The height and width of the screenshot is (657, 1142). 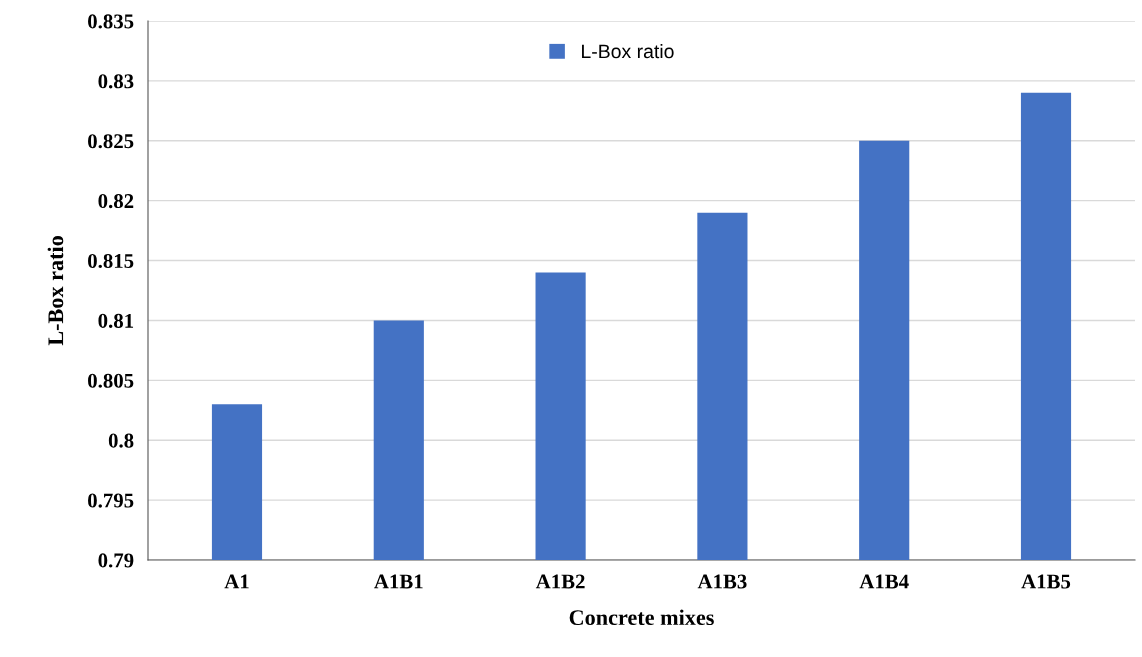 What do you see at coordinates (111, 141) in the screenshot?
I see `y-tick-label: 0.825` at bounding box center [111, 141].